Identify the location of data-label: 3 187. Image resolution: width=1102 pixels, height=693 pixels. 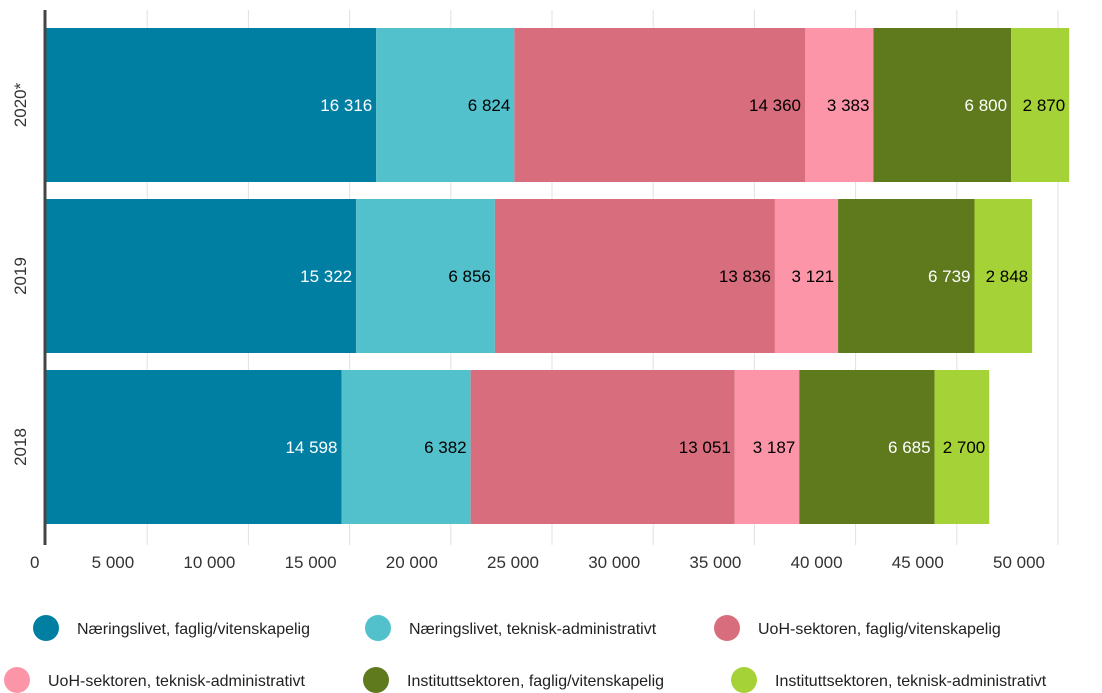
(774, 447).